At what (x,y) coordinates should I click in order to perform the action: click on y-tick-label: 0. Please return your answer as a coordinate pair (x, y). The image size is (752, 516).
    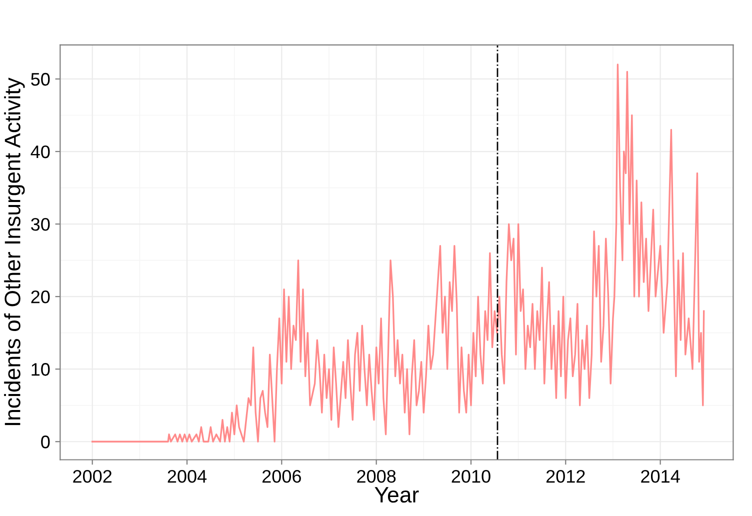
    Looking at the image, I should click on (45, 442).